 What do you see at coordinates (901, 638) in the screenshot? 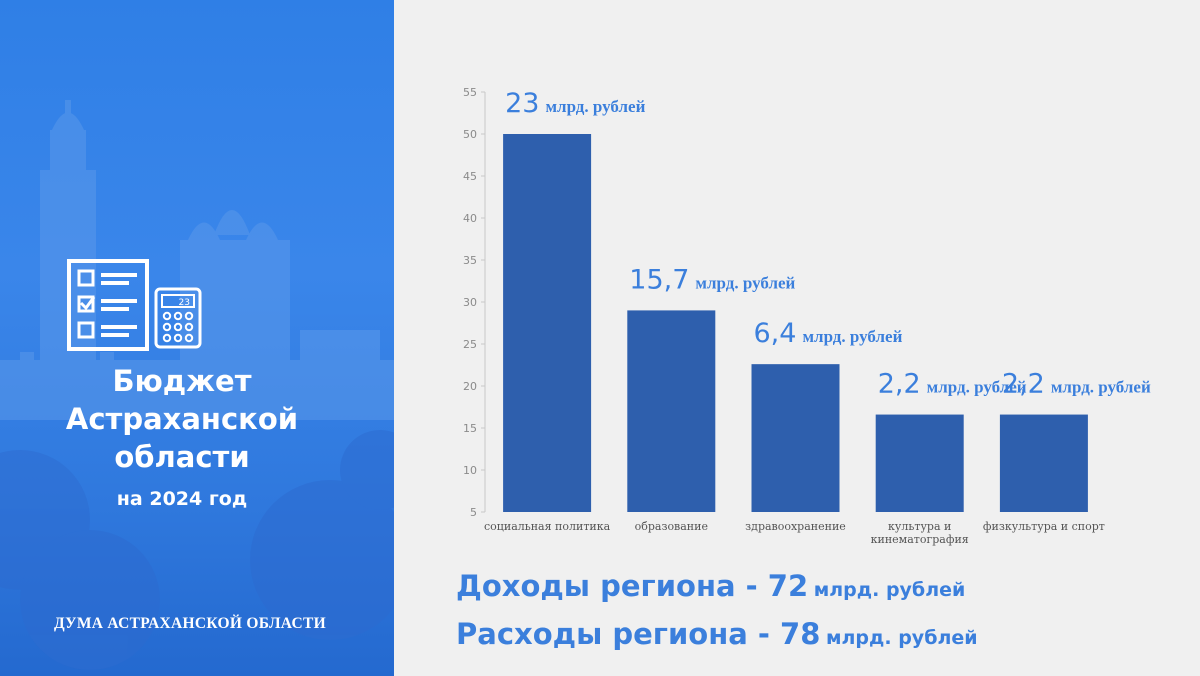
I see `expense-unit: млрд. рублей` at bounding box center [901, 638].